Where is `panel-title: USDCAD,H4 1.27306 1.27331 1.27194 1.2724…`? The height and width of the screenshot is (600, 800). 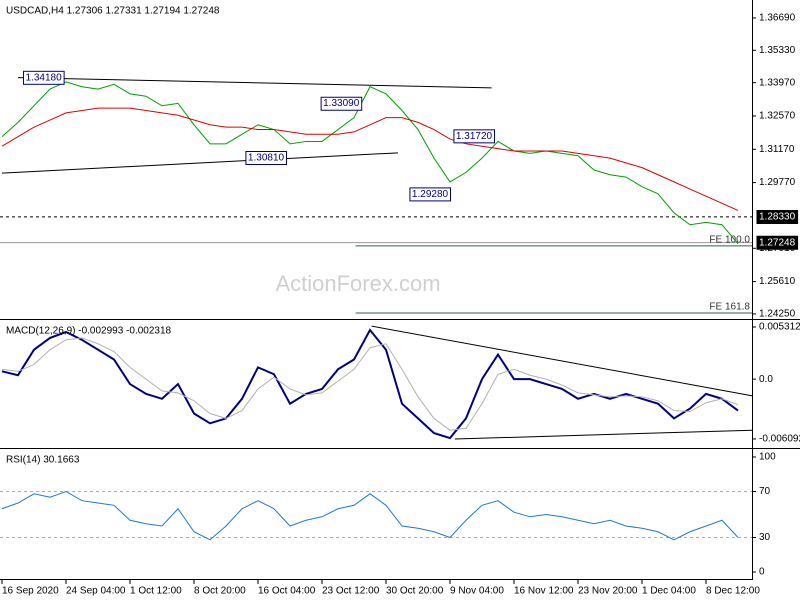
panel-title: USDCAD,H4 1.27306 1.27331 1.27194 1.2724… is located at coordinates (113, 11).